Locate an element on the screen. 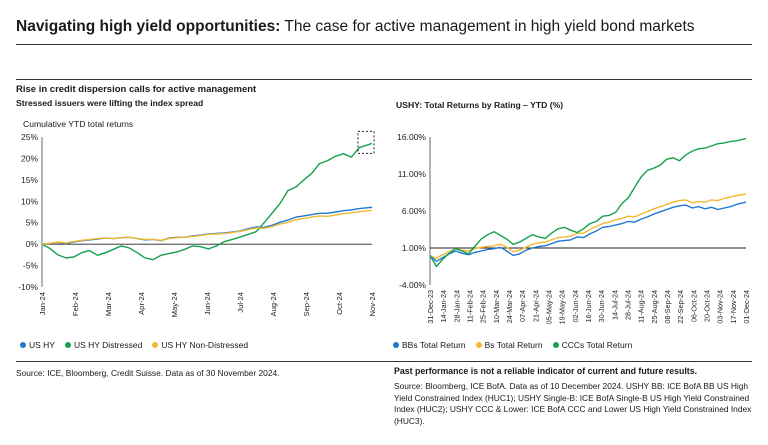 This screenshot has height=445, width=768. series-line-bs-total-return is located at coordinates (588, 226).